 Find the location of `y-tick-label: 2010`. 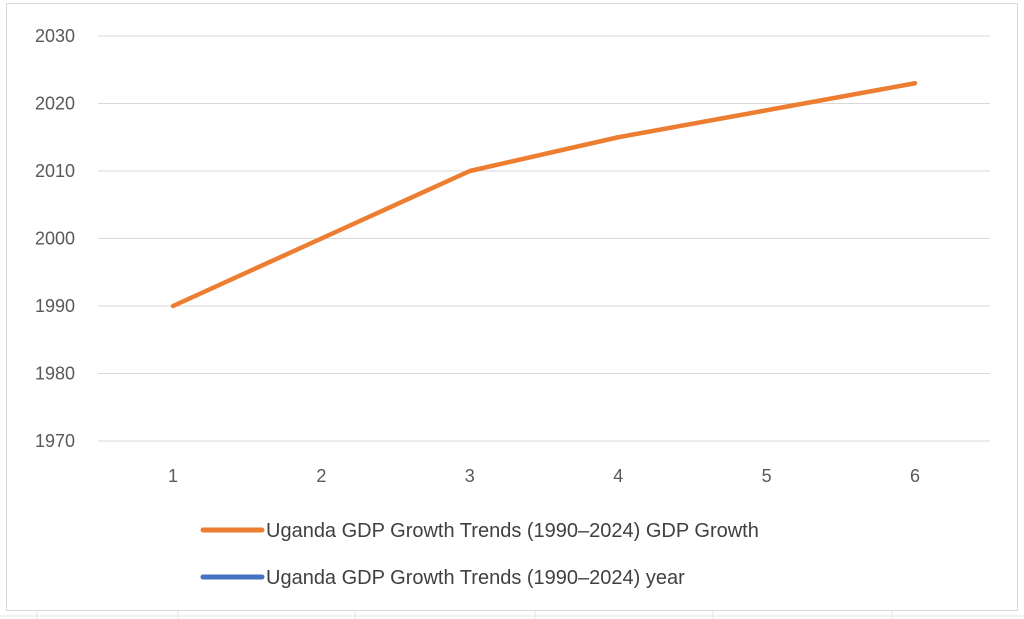

y-tick-label: 2010 is located at coordinates (55, 171).